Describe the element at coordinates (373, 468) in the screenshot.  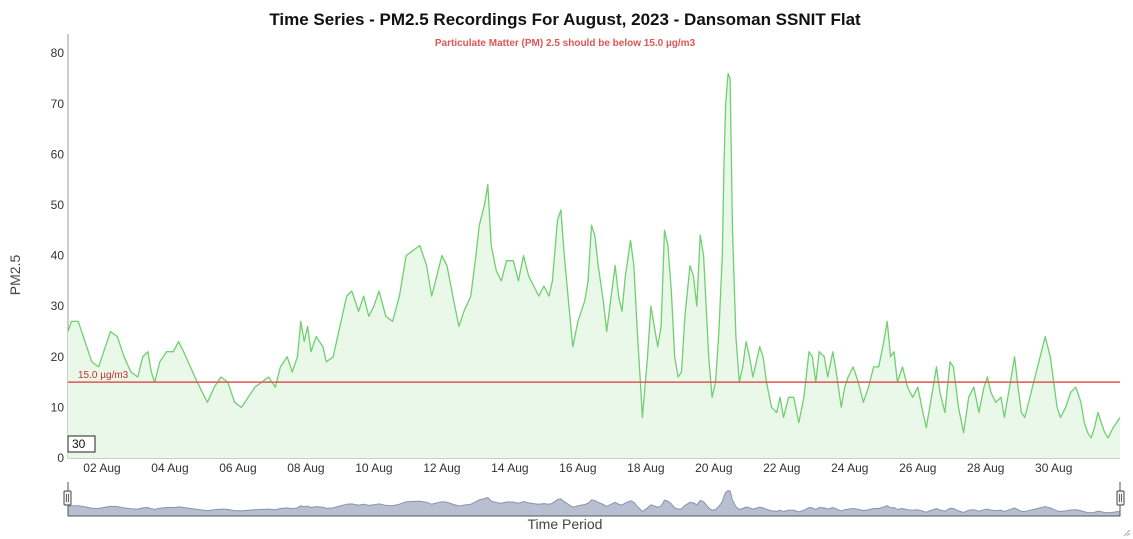
I see `x-tick-label: 10 Aug` at that location.